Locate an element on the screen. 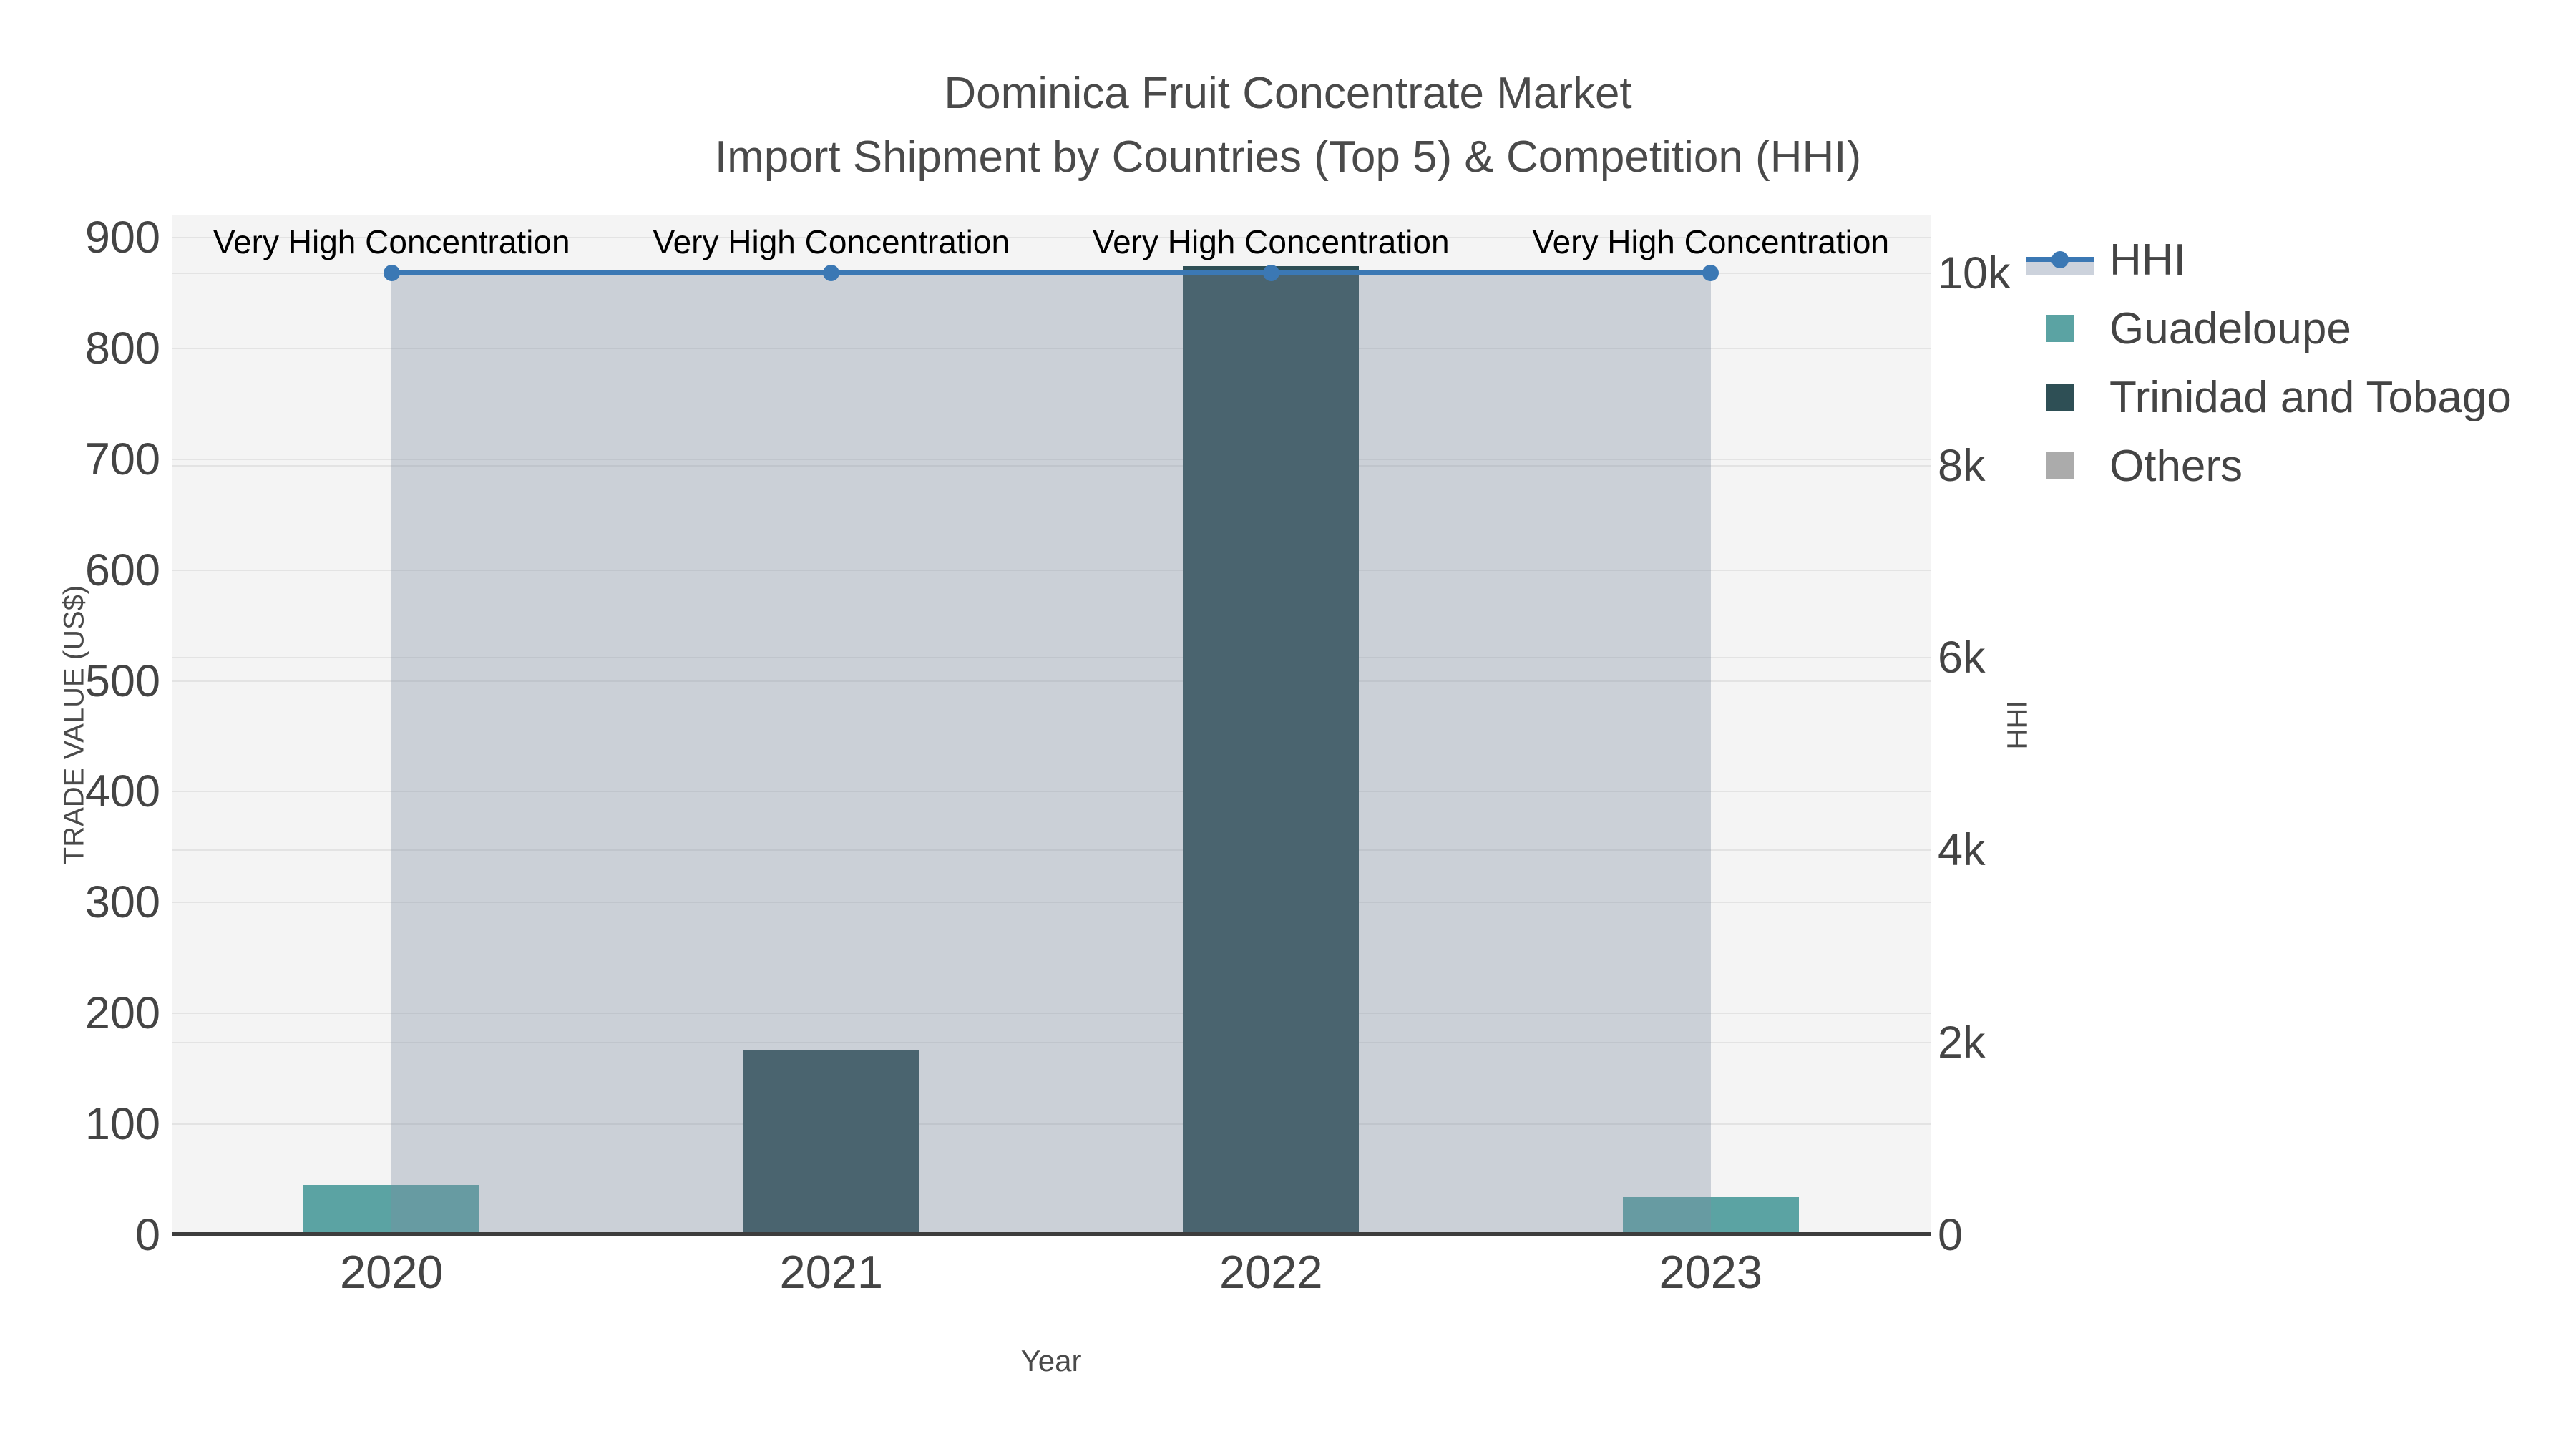 The image size is (2576, 1449). y-axis-title-left: TRADE VALUE (US$) is located at coordinates (74, 725).